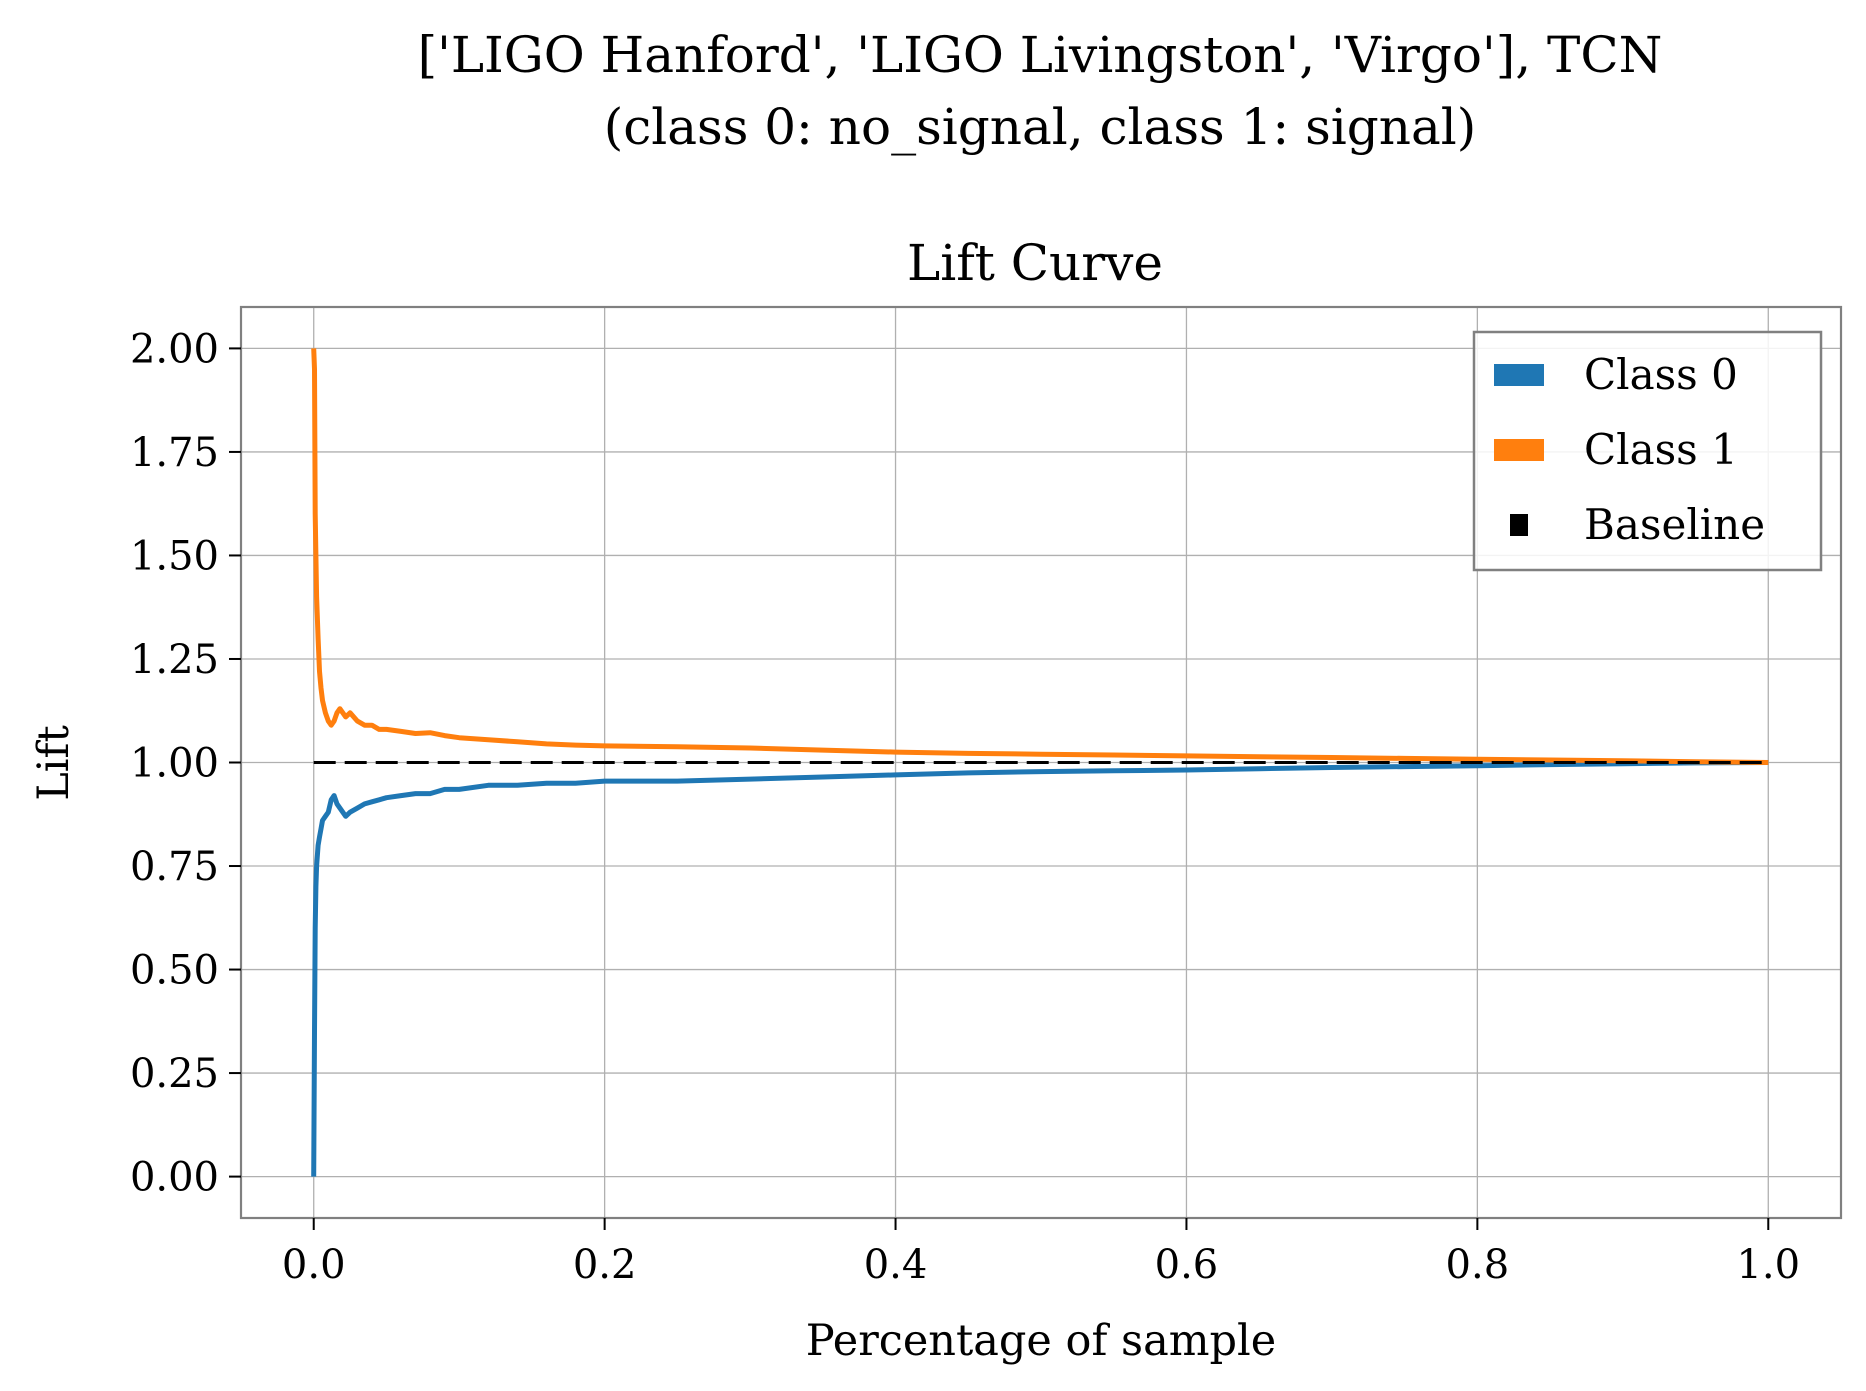 Image resolution: width=1866 pixels, height=1391 pixels. Describe the element at coordinates (174, 349) in the screenshot. I see `y-tick-label: 2.00` at that location.